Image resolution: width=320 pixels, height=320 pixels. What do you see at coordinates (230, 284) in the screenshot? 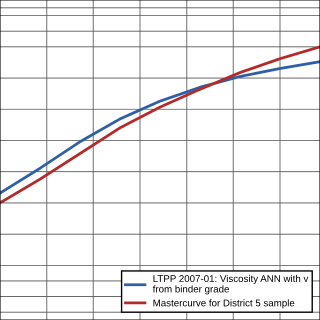
I see `legend-label: LTPP 2007-01: Viscosity ANN with v from binder grade` at bounding box center [230, 284].